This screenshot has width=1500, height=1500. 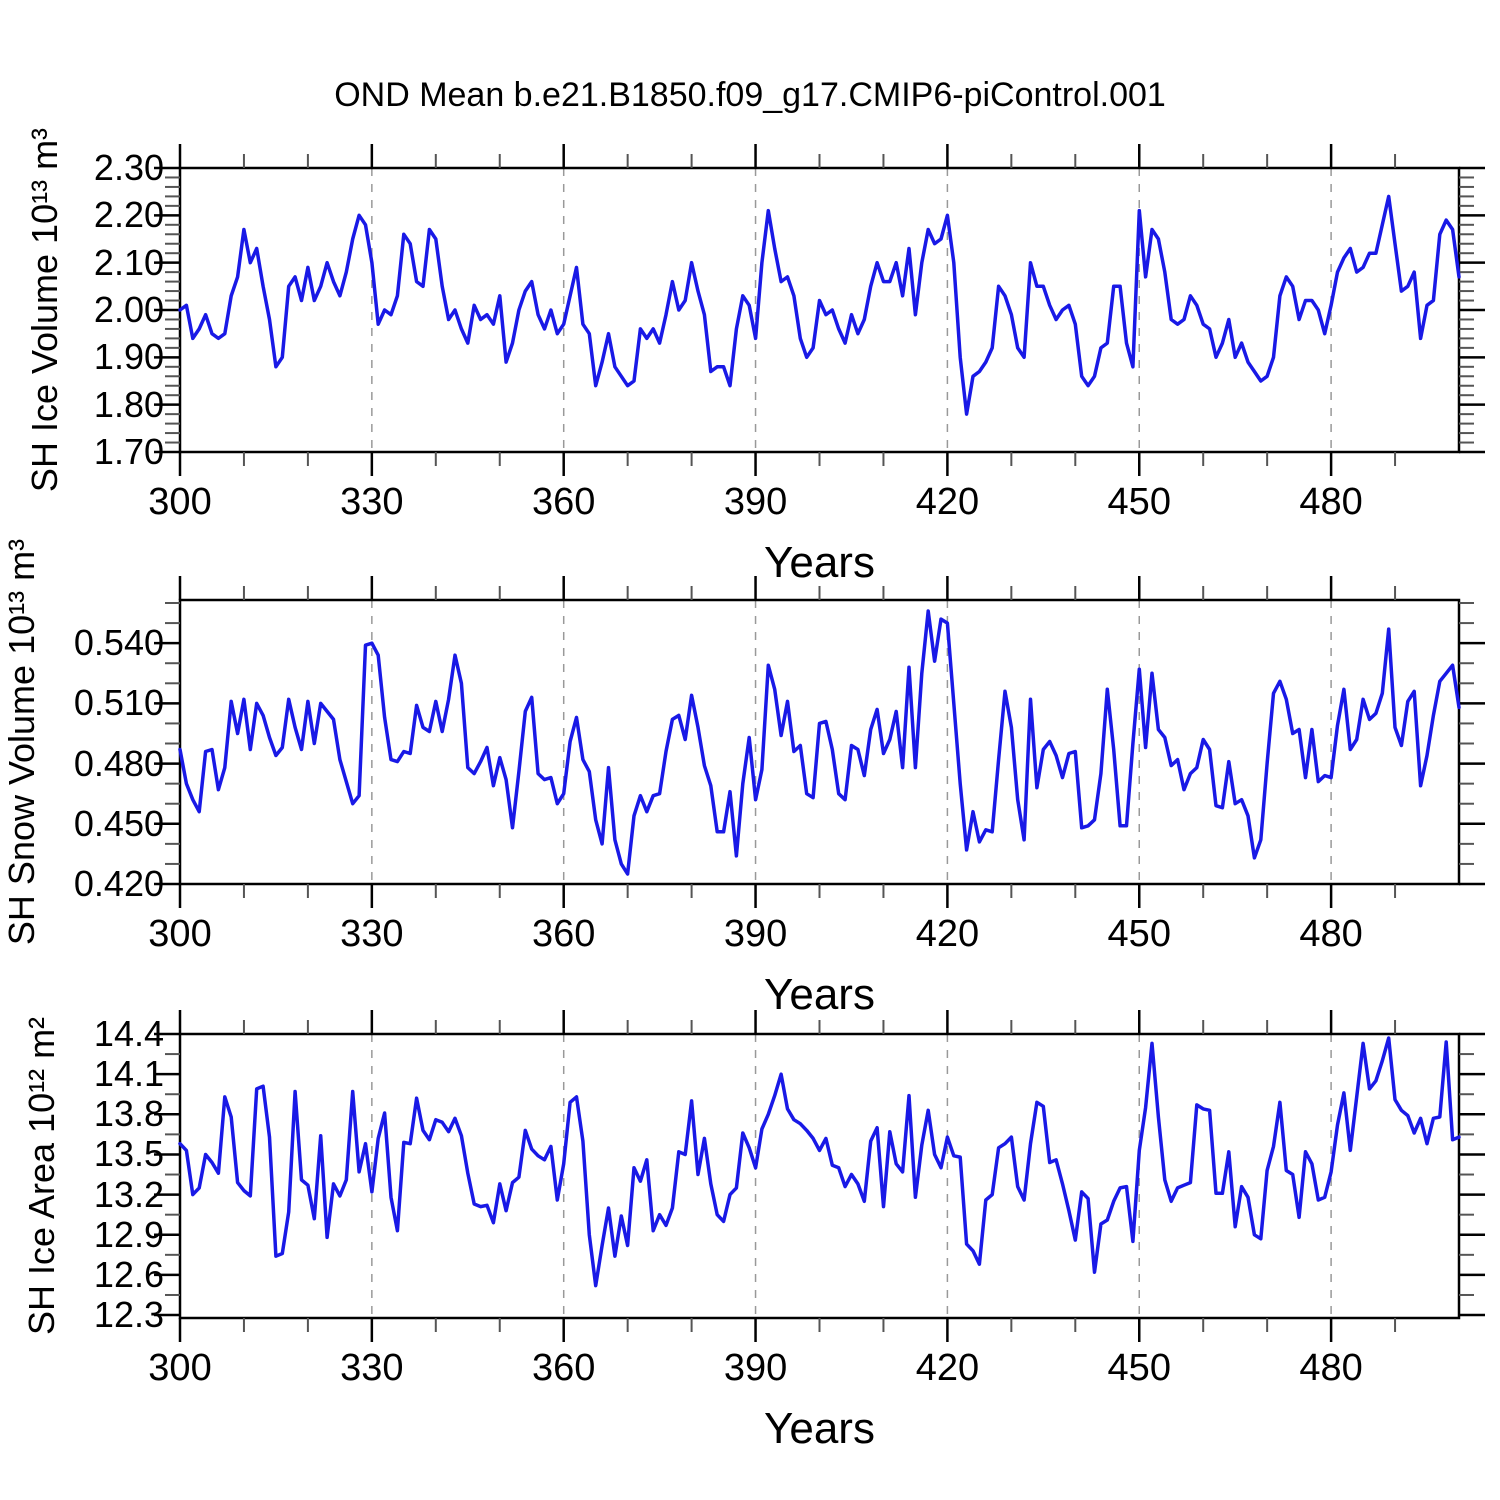 What do you see at coordinates (819, 994) in the screenshot?
I see `x-axis-title-years-2: Years` at bounding box center [819, 994].